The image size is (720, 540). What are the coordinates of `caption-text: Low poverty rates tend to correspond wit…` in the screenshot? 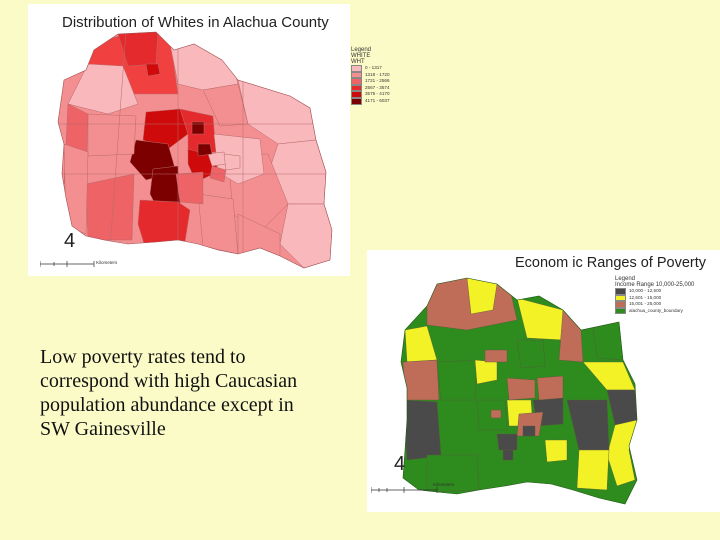 It's located at (205, 393).